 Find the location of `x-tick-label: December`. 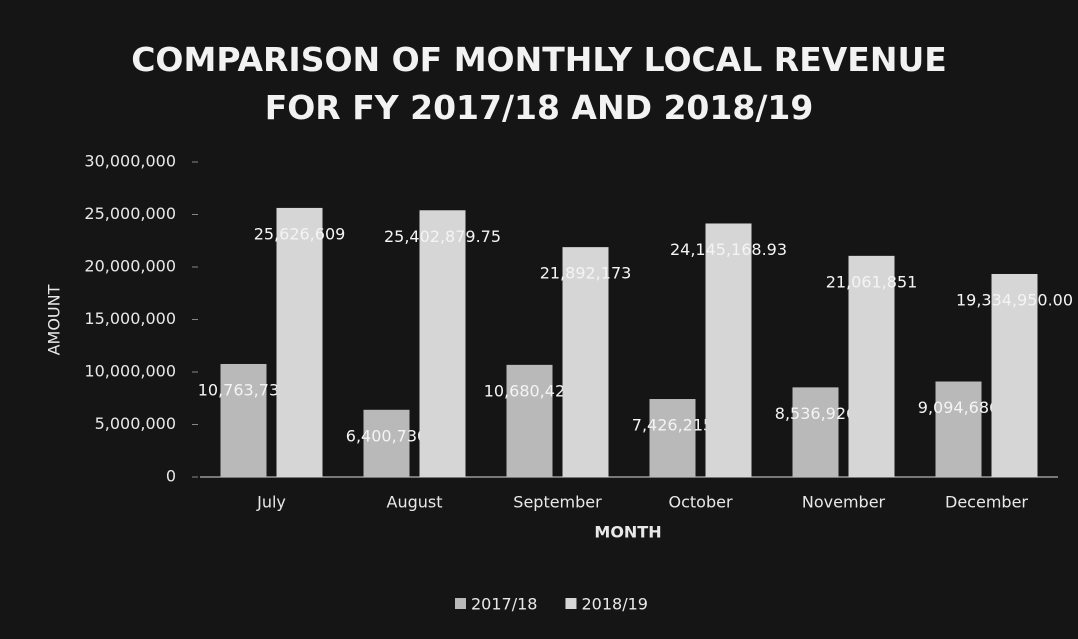

x-tick-label: December is located at coordinates (986, 502).